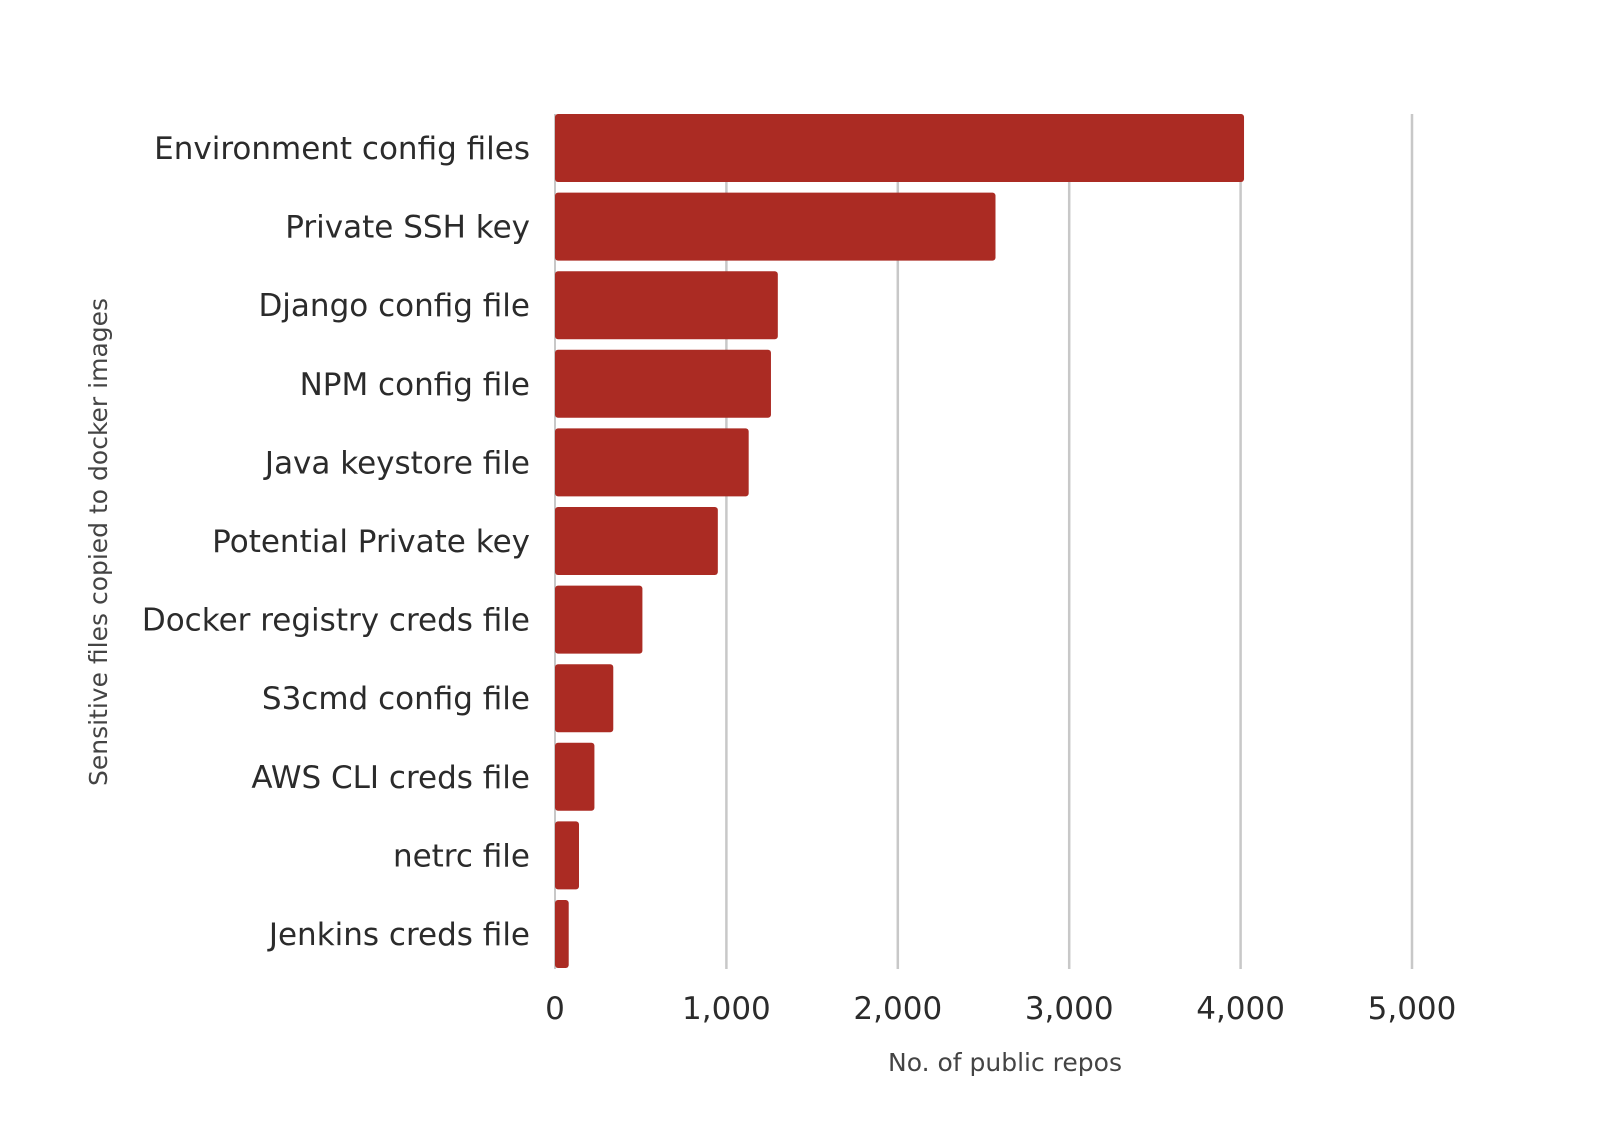  Describe the element at coordinates (396, 699) in the screenshot. I see `category-label-s3cmd-config-file: S3cmd config file` at that location.